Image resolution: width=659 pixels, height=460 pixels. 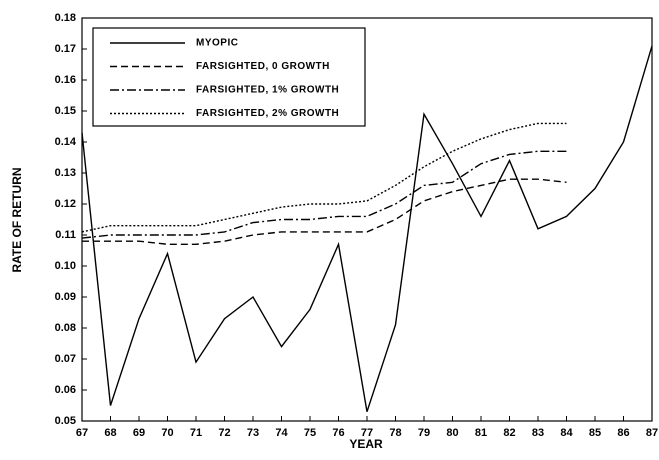 I want to click on y-tick-label: 0.07, so click(x=65, y=359).